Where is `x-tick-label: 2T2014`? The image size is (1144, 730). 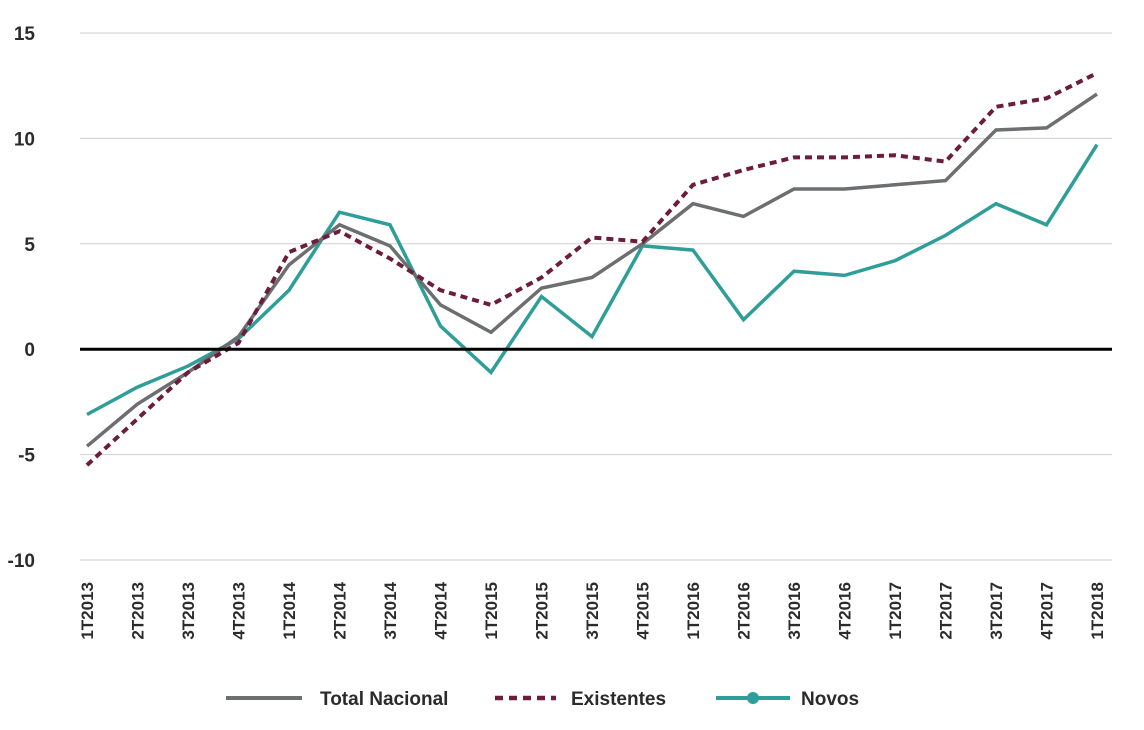
x-tick-label: 2T2014 is located at coordinates (340, 610).